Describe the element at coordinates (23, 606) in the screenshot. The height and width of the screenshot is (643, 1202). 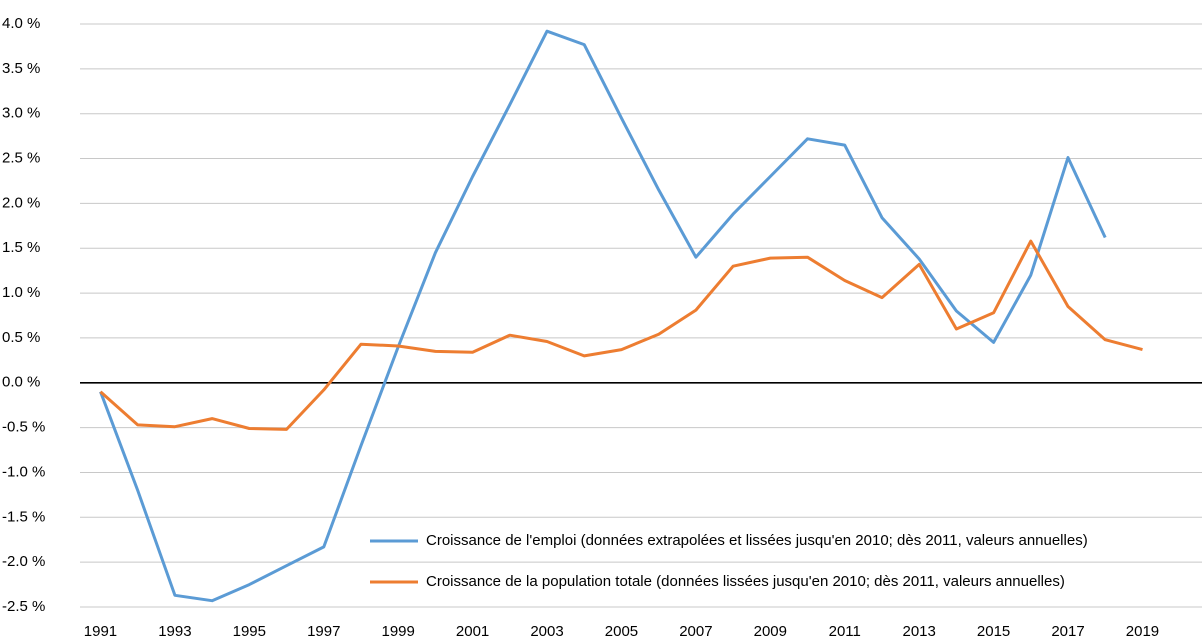
I see `y-tick-label: -2.5 %` at that location.